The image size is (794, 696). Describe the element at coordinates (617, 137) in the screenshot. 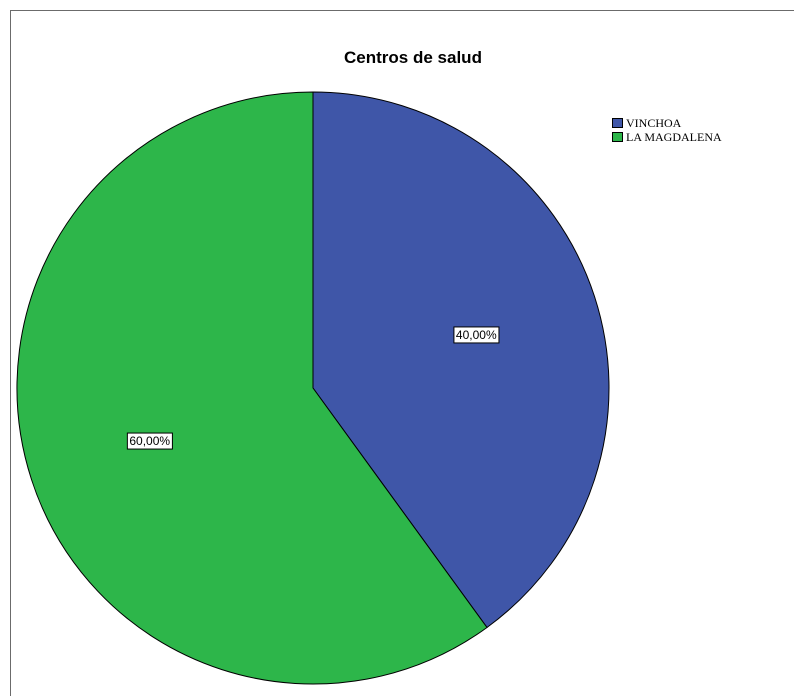

I see `legend-swatch-la-magdalena` at that location.